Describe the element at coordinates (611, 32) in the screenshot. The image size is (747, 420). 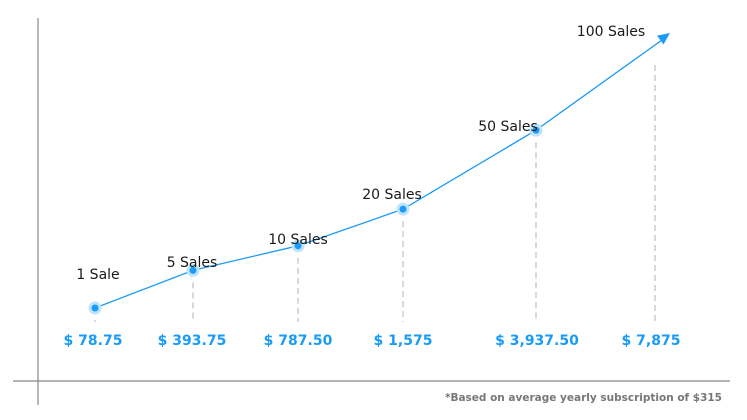
I see `sales-label: 100 Sales` at that location.